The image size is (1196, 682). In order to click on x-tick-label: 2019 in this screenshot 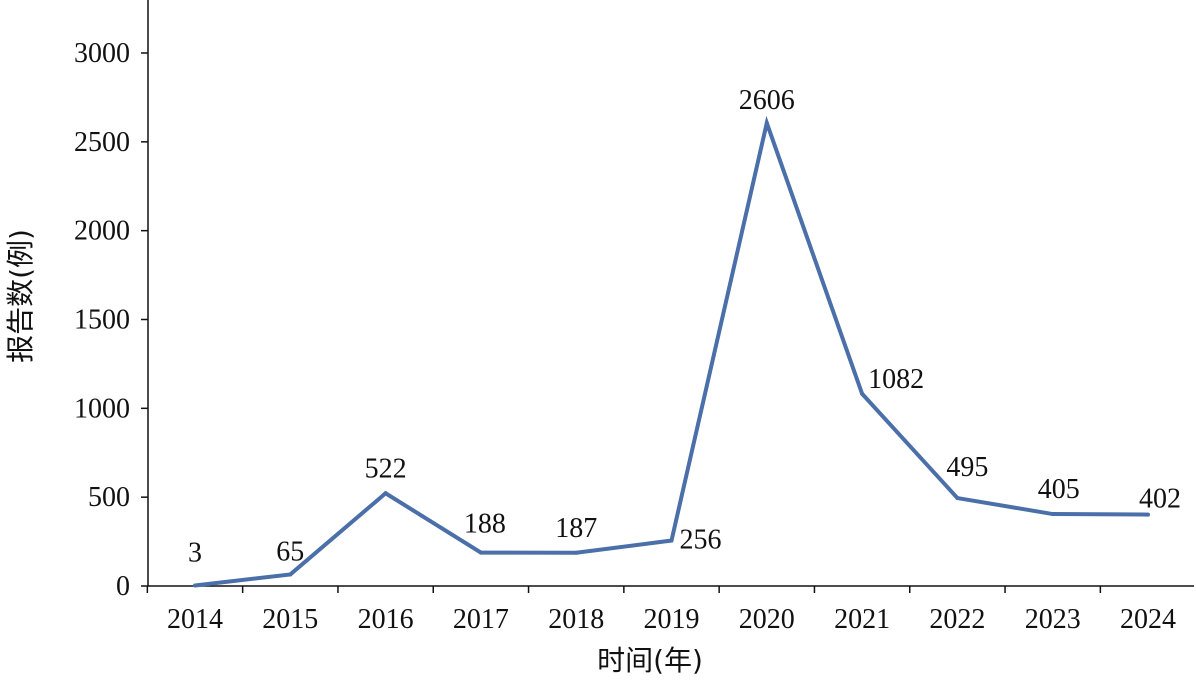, I will do `click(672, 619)`.